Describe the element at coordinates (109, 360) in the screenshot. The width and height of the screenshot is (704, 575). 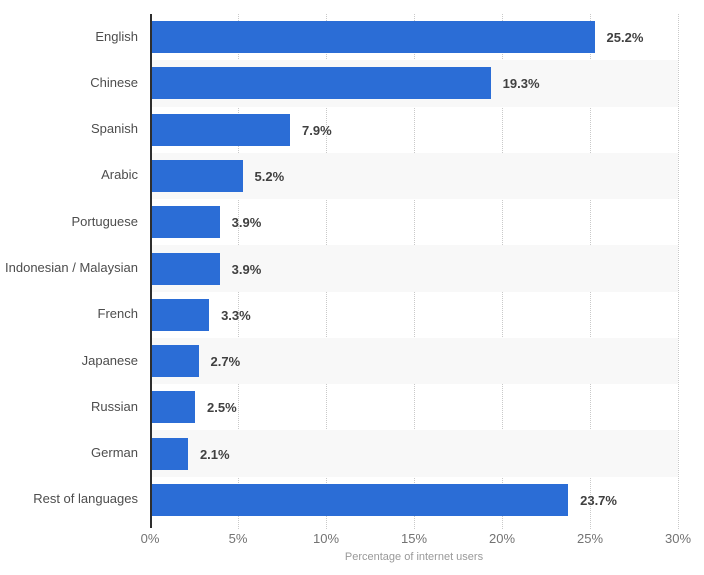
I see `category-label: Japanese` at that location.